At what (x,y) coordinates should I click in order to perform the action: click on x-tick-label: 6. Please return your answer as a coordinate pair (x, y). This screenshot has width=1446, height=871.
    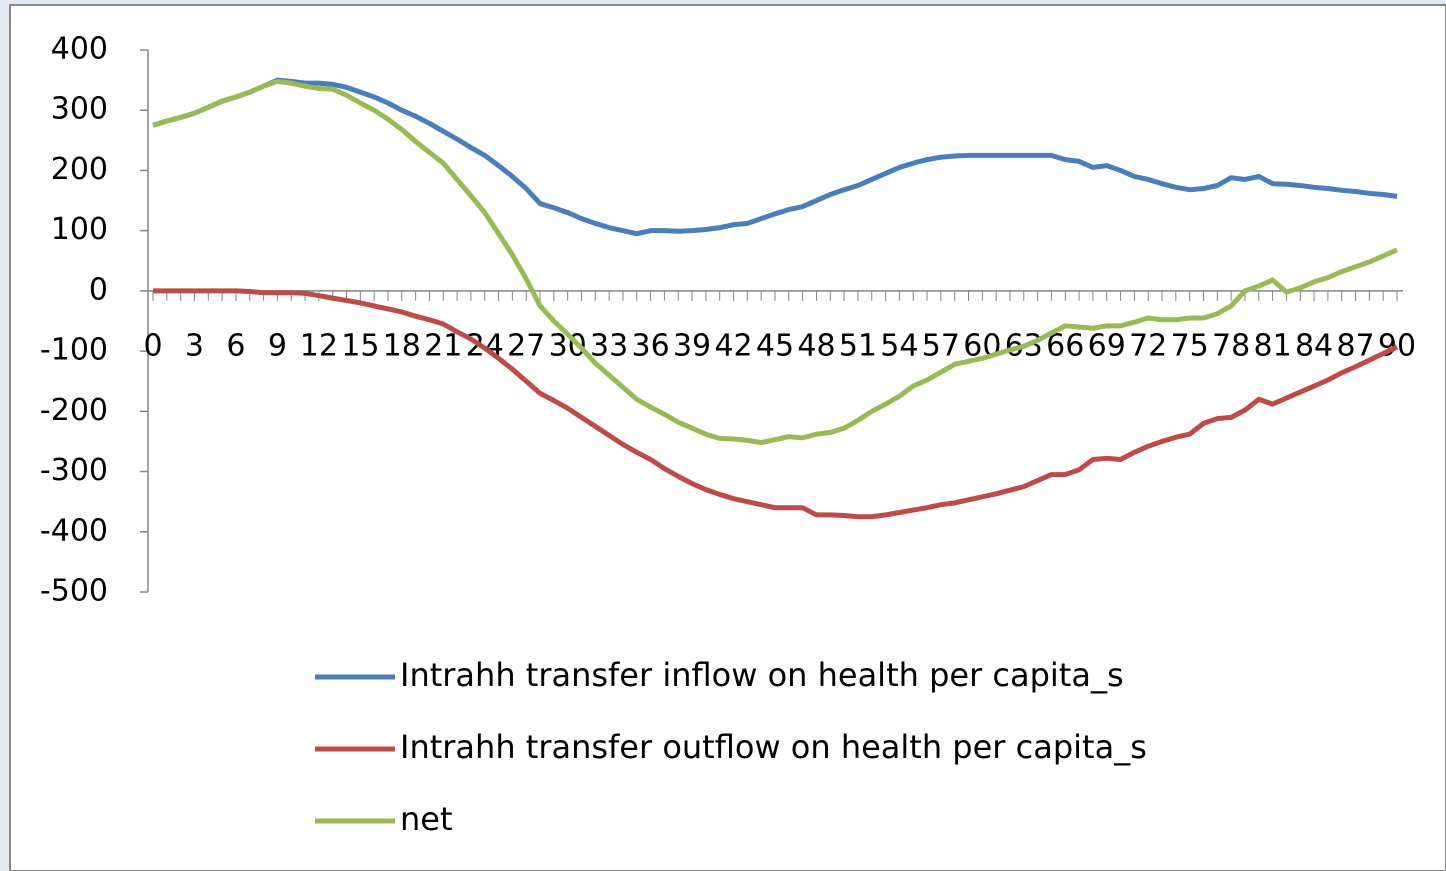
    Looking at the image, I should click on (235, 345).